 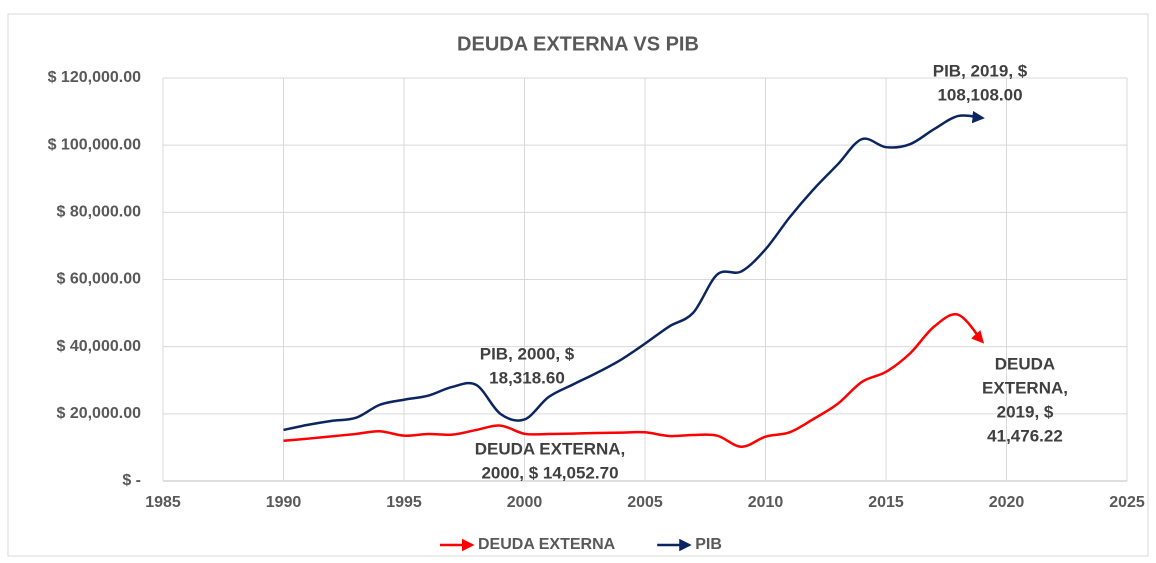 What do you see at coordinates (95, 144) in the screenshot?
I see `y-tick-label: $ 100,000.00` at bounding box center [95, 144].